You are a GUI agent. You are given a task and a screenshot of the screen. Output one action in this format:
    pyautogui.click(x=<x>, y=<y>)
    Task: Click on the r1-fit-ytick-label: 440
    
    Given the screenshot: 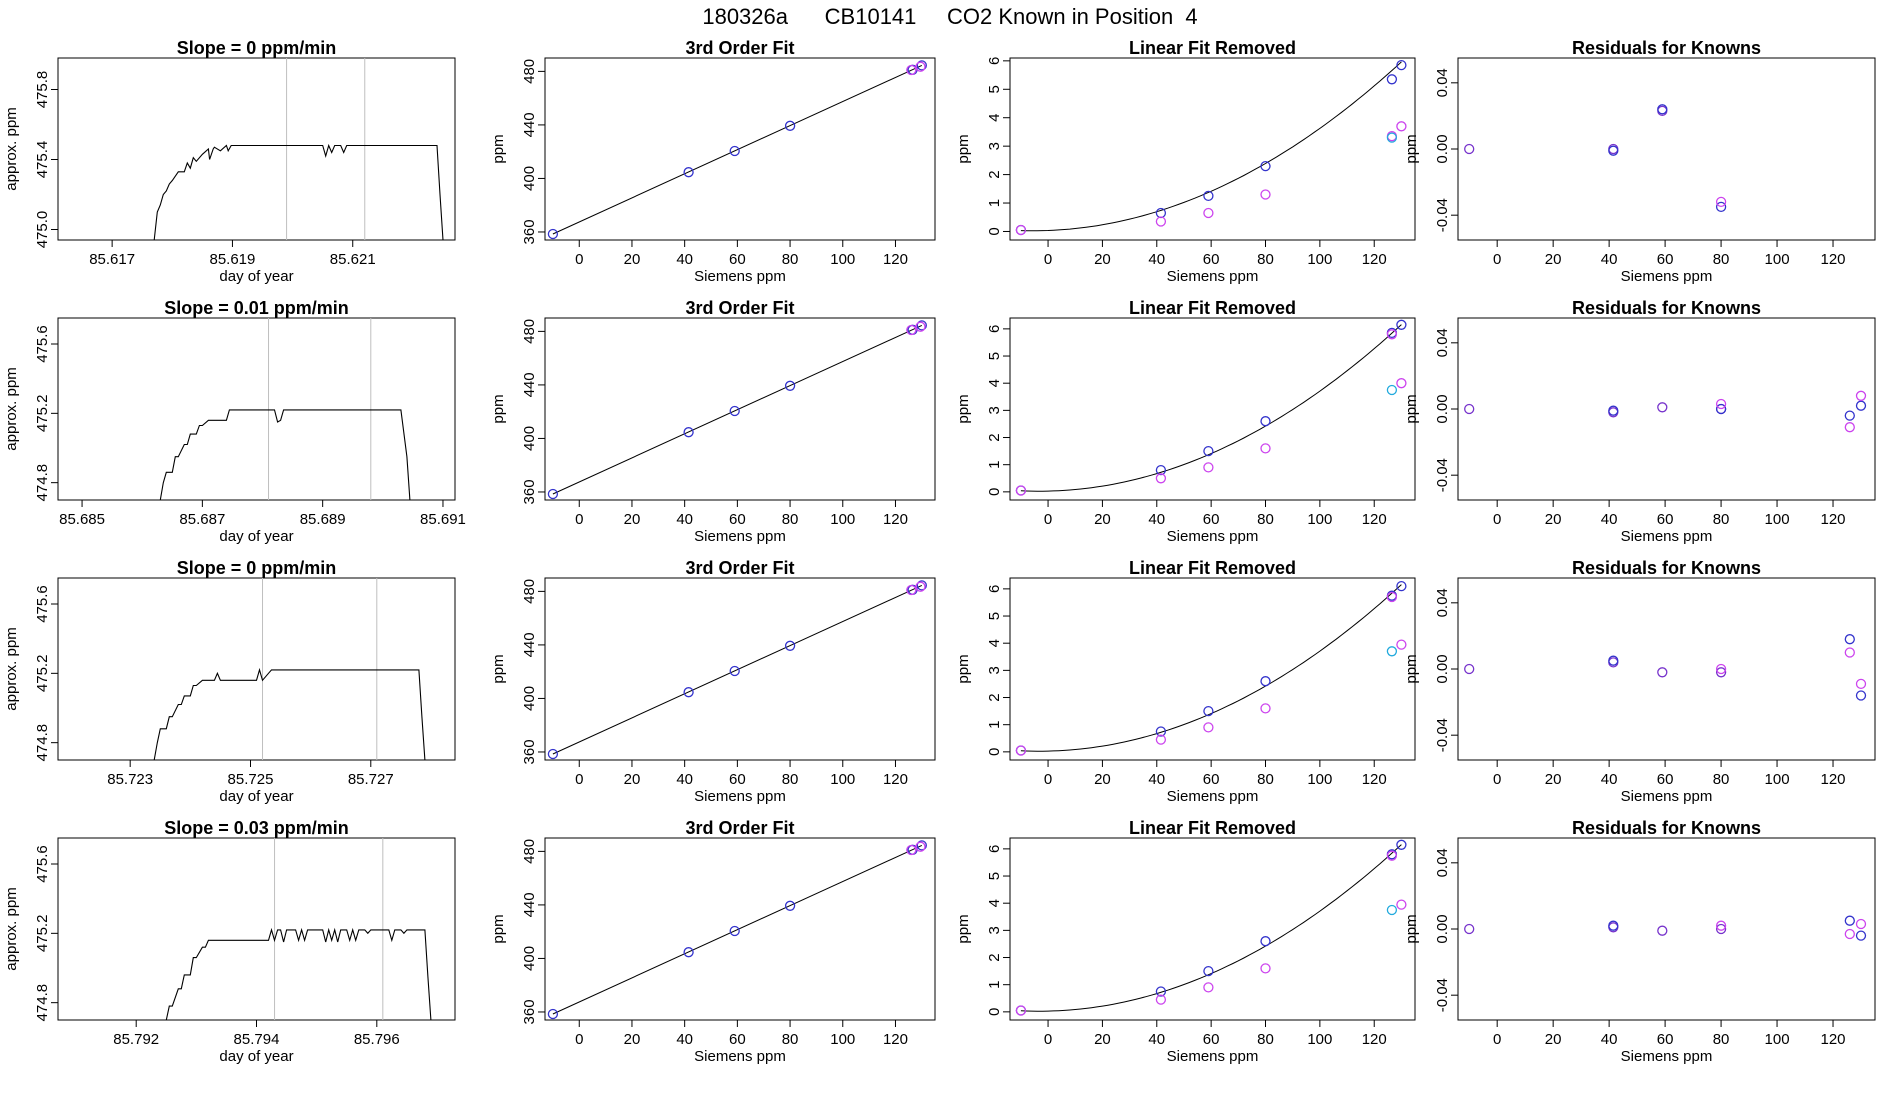 What is the action you would take?
    pyautogui.click(x=529, y=124)
    